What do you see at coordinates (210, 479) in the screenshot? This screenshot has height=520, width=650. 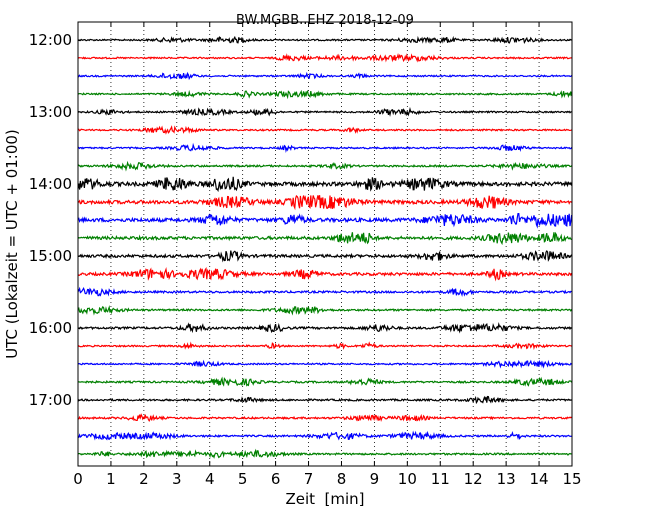 I see `x-tick-label: 4` at bounding box center [210, 479].